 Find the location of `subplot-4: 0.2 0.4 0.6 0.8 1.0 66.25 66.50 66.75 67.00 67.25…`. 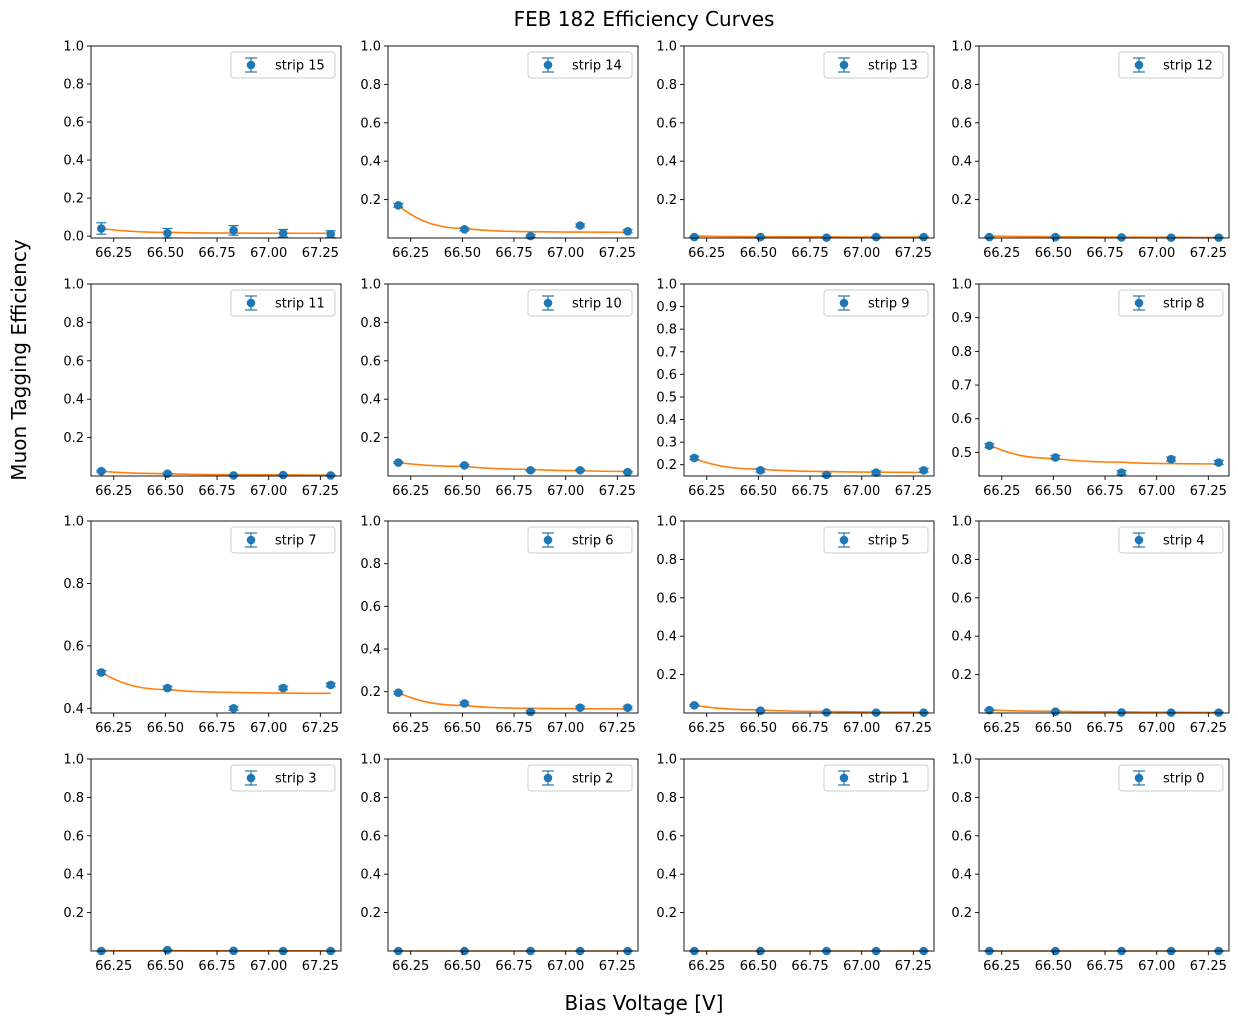

subplot-4: 0.2 0.4 0.6 0.8 1.0 66.25 66.50 66.75 67.00 67.25… is located at coordinates (202, 388).